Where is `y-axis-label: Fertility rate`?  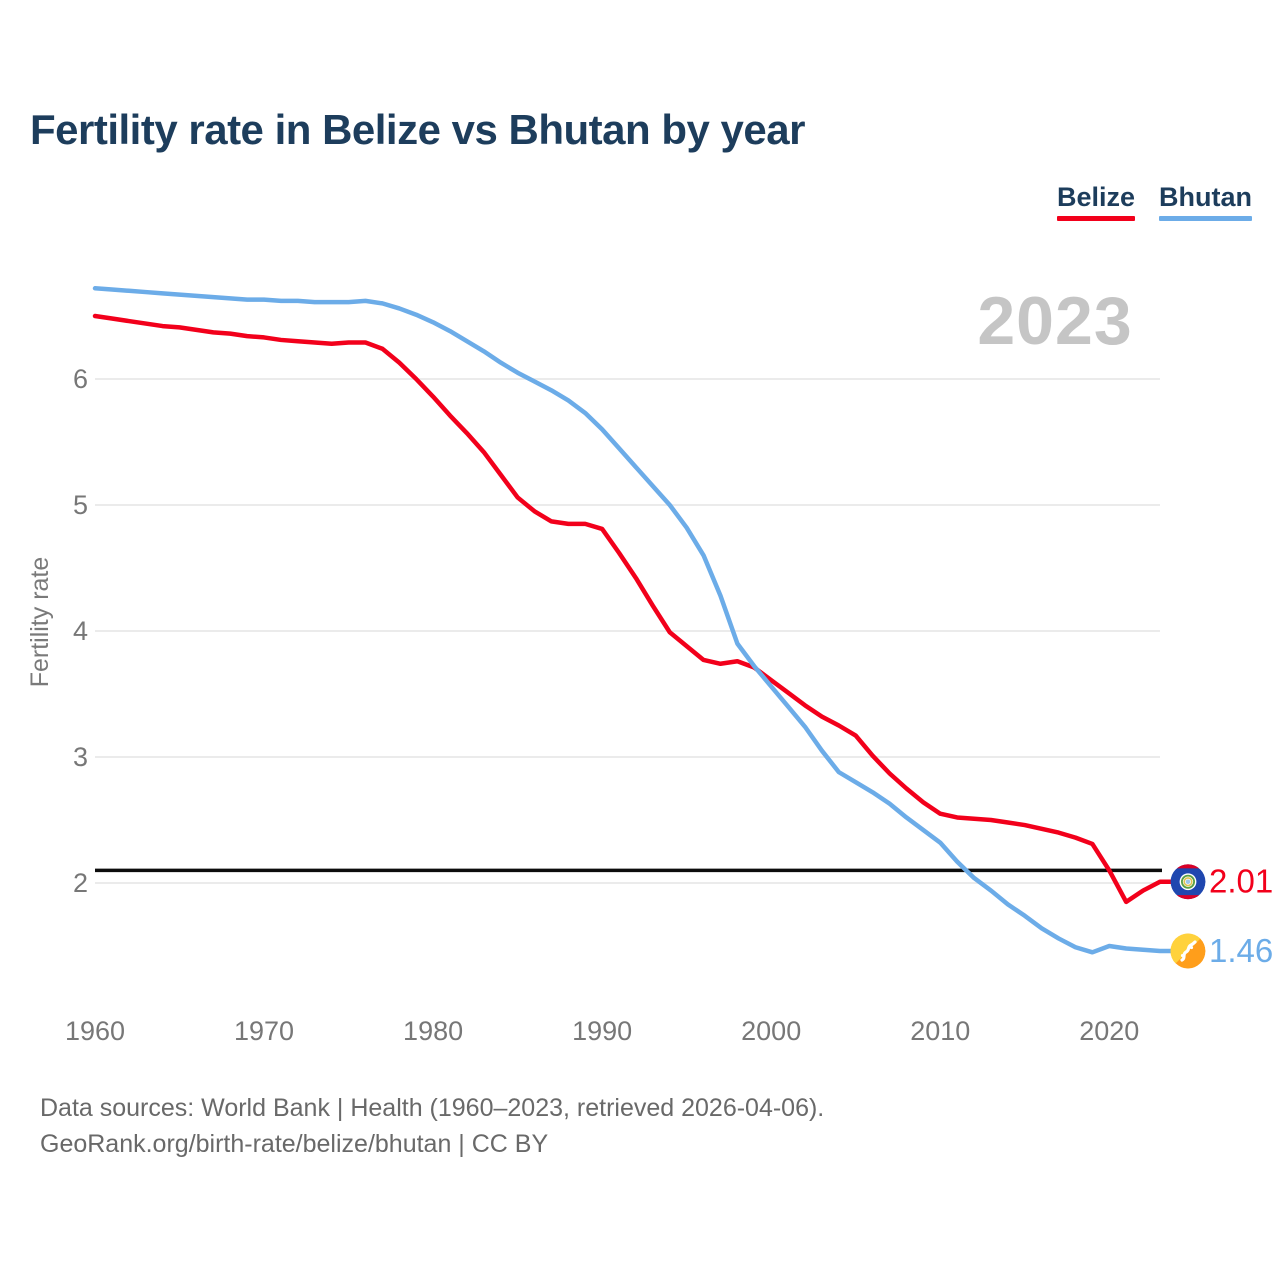 y-axis-label: Fertility rate is located at coordinates (40, 622).